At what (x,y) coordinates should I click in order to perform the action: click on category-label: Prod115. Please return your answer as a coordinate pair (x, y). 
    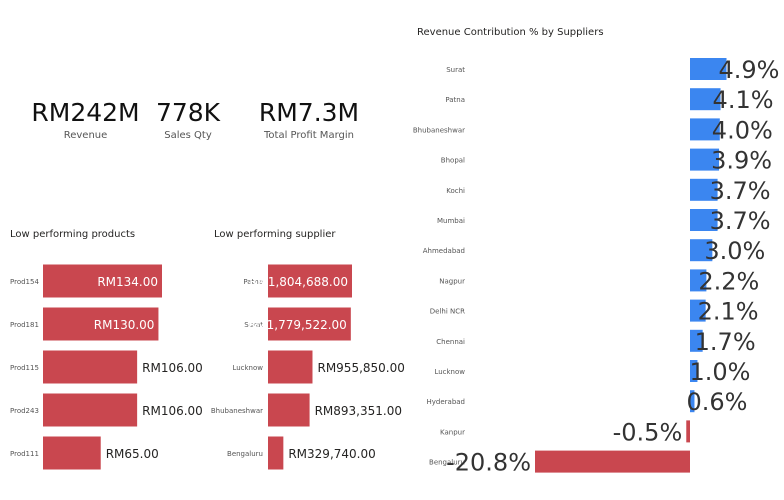
    Looking at the image, I should click on (24, 368).